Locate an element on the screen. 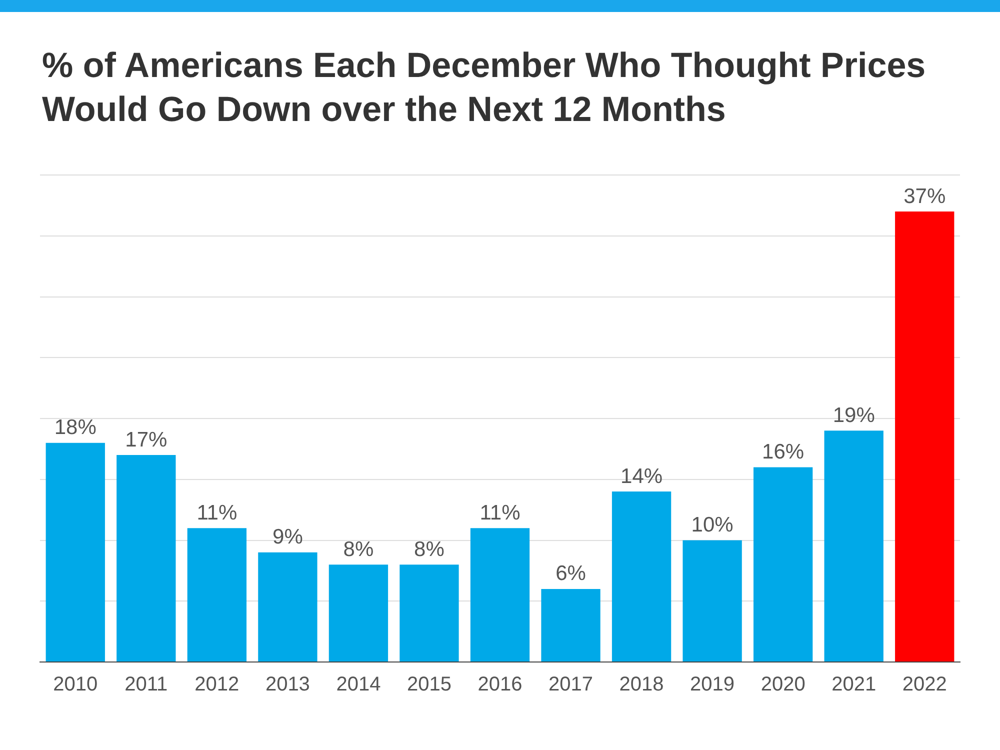  data-label: 9% is located at coordinates (287, 537).